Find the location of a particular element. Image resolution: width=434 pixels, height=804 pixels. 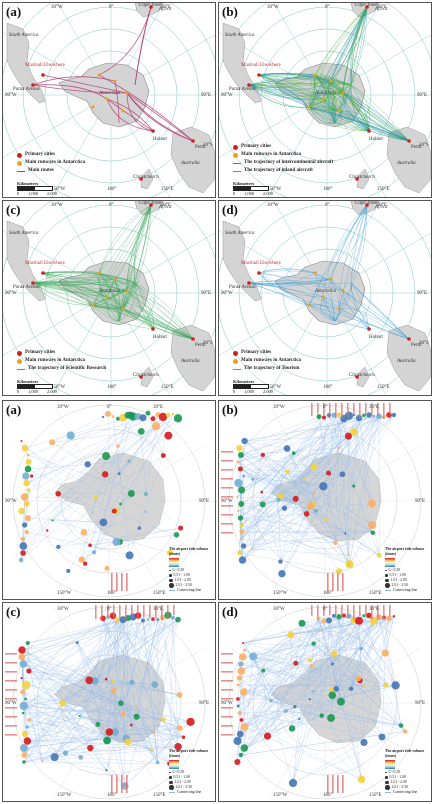

size-class-row: 0.51 - 1.00 is located at coordinates (405, 575).